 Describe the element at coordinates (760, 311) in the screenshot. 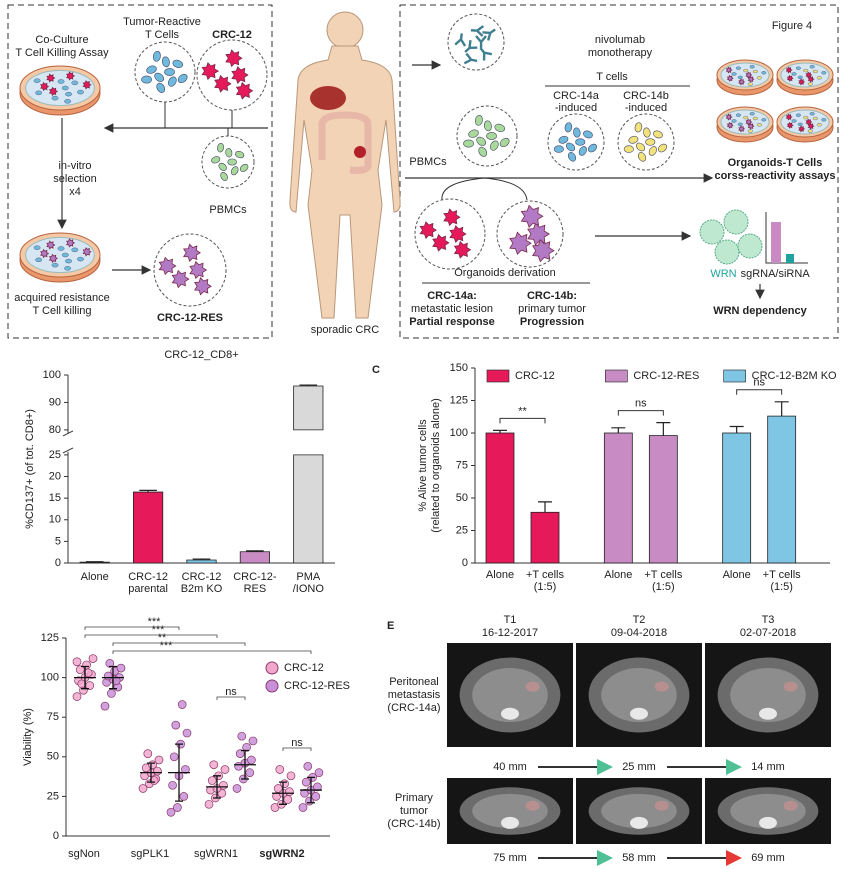

I see `label: WRN dependency` at that location.